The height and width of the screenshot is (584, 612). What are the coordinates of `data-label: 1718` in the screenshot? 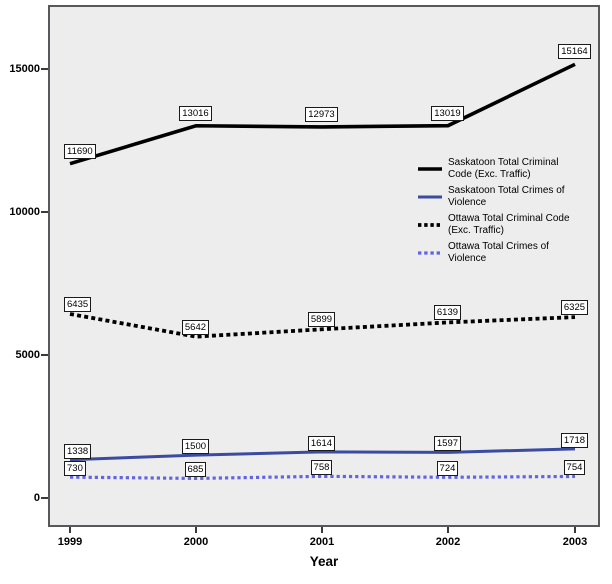 It's located at (574, 440).